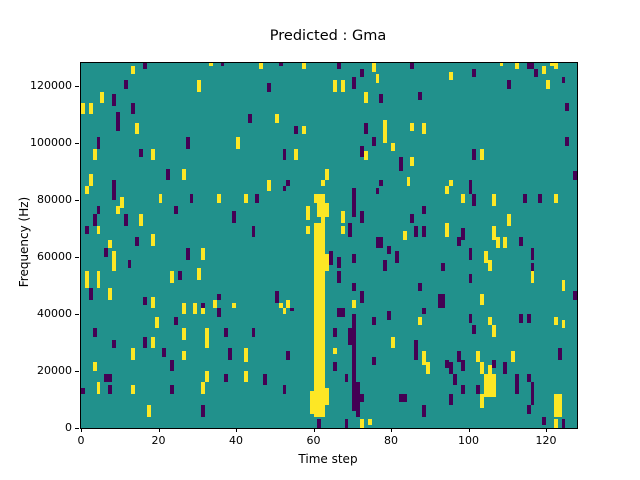  I want to click on x-axis-label: Time step, so click(328, 459).